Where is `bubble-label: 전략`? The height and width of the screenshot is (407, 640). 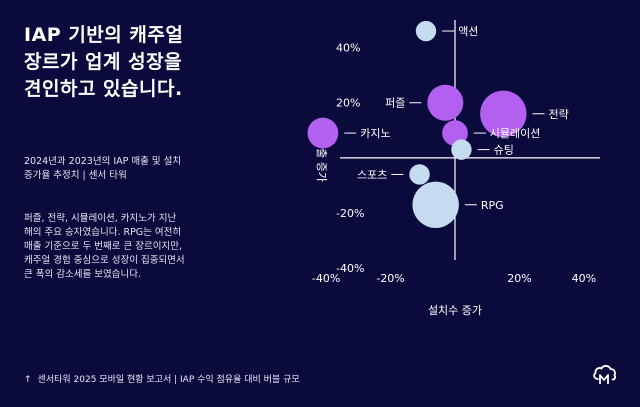 bubble-label: 전략 is located at coordinates (559, 114).